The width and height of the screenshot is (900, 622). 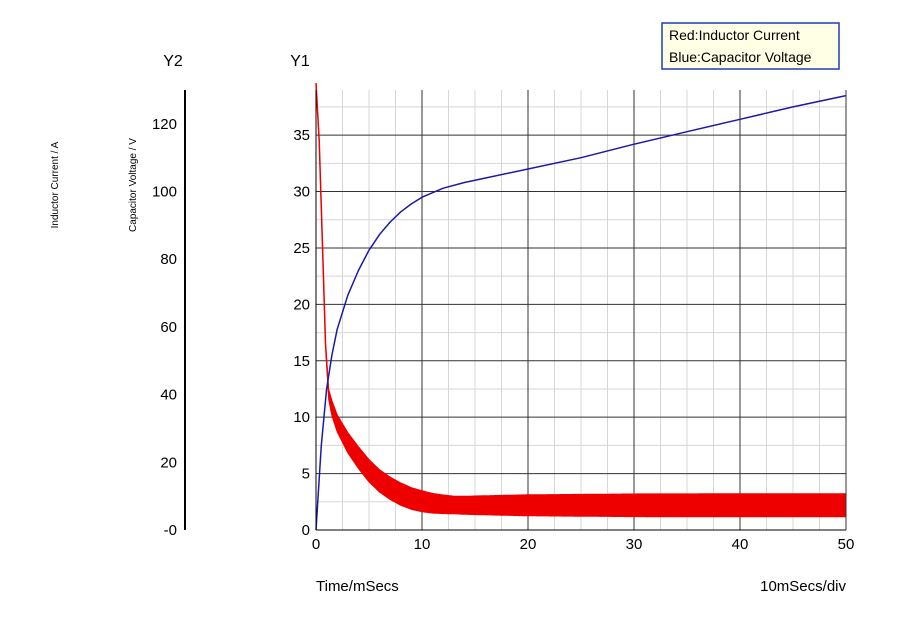 What do you see at coordinates (528, 544) in the screenshot?
I see `x-tick-label: 20` at bounding box center [528, 544].